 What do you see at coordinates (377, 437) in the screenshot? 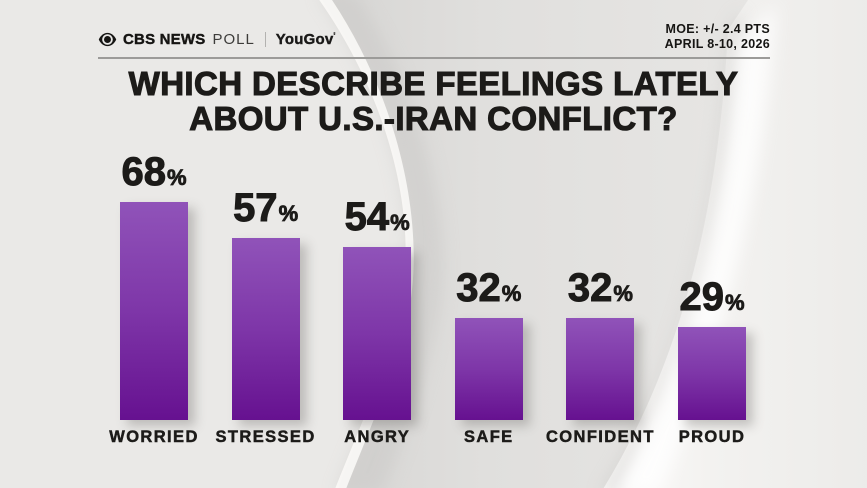
I see `bar-category-label: ANGRY` at bounding box center [377, 437].